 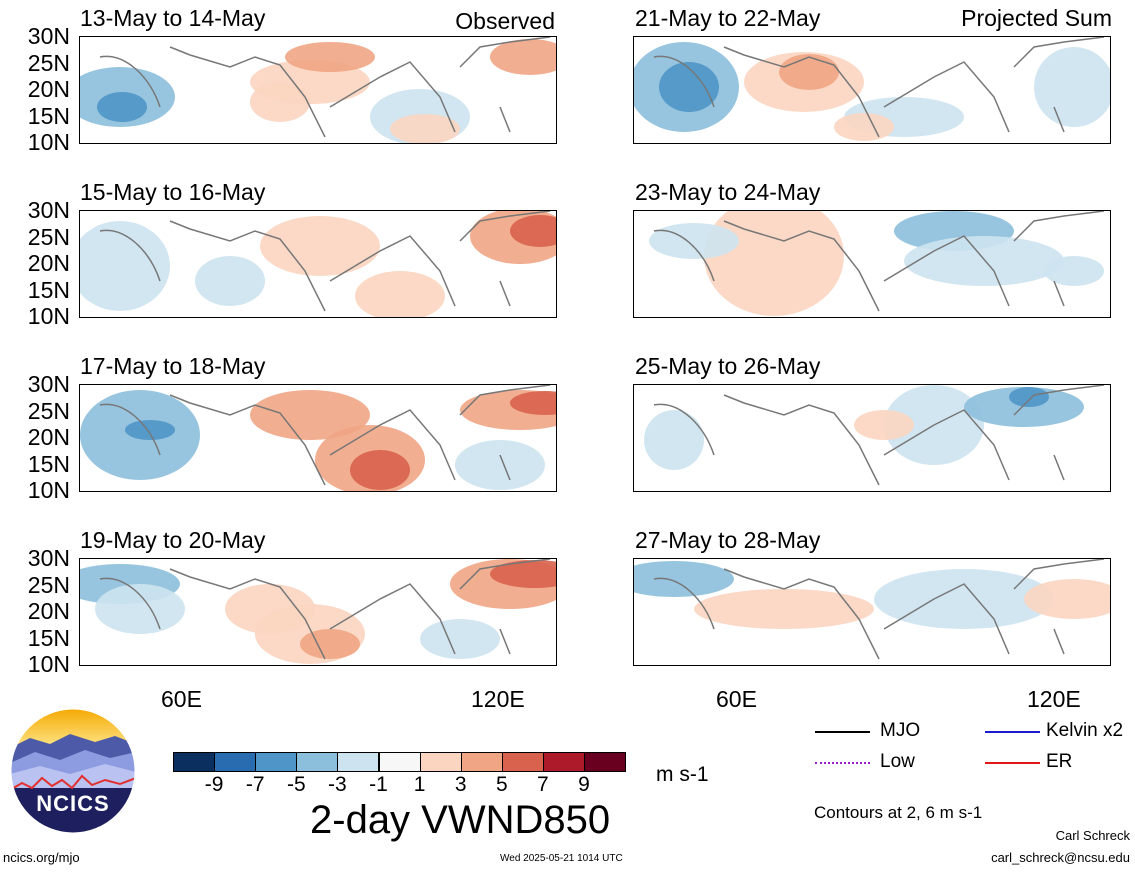 What do you see at coordinates (378, 784) in the screenshot?
I see `colorbar-label: -1` at bounding box center [378, 784].